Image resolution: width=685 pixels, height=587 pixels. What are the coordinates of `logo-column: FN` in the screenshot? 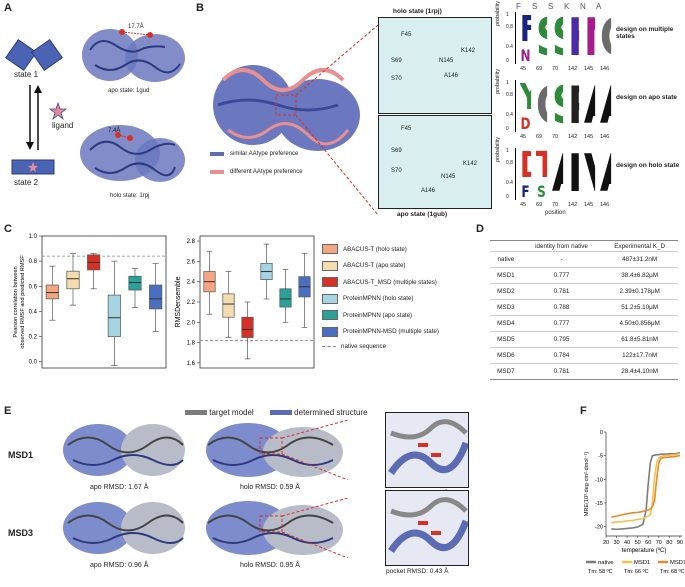 It's located at (525, 38).